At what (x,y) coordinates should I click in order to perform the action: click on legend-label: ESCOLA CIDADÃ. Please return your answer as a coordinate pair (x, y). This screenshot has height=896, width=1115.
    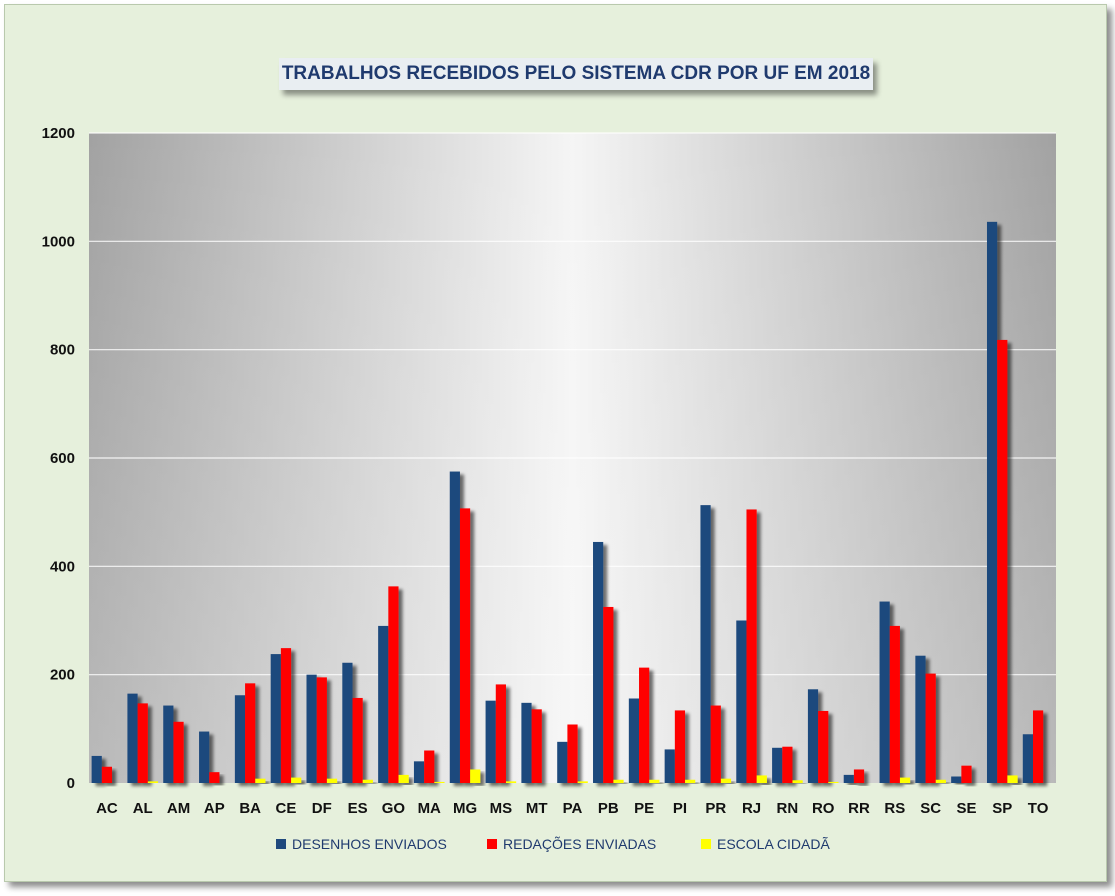
    Looking at the image, I should click on (773, 844).